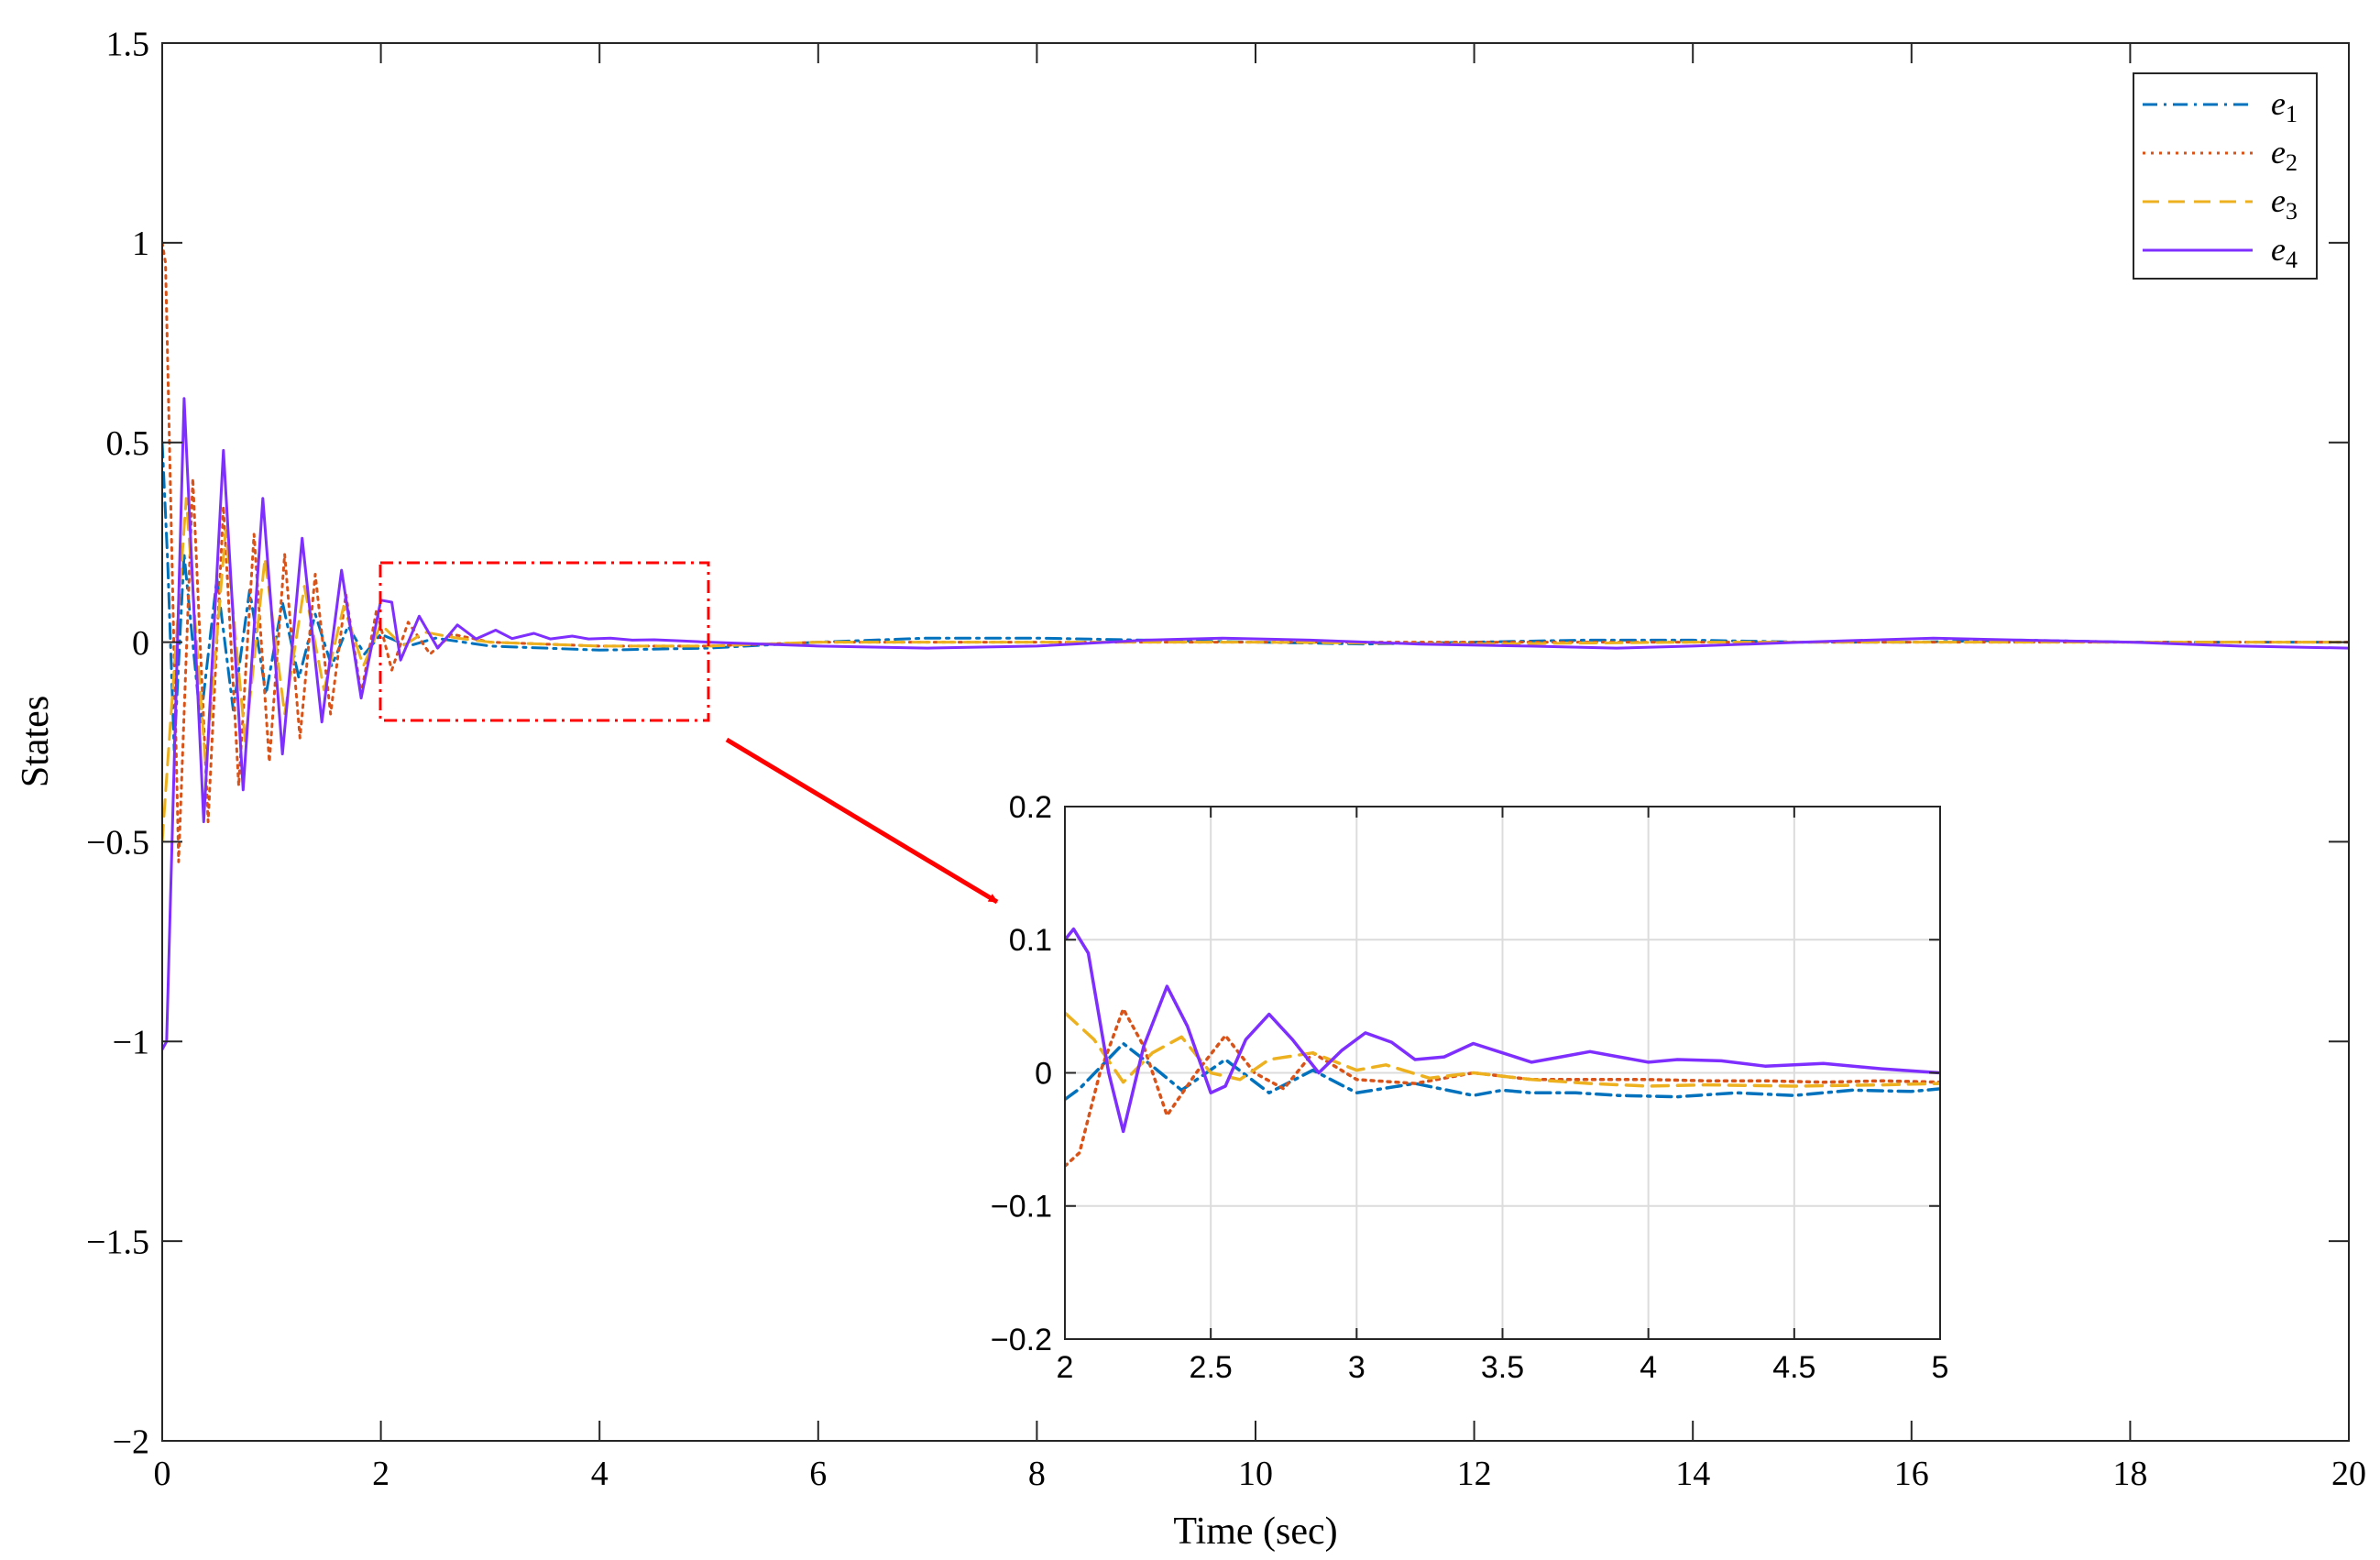 The width and height of the screenshot is (2380, 1560). What do you see at coordinates (1940, 1367) in the screenshot?
I see `x-tick-label: 5` at bounding box center [1940, 1367].